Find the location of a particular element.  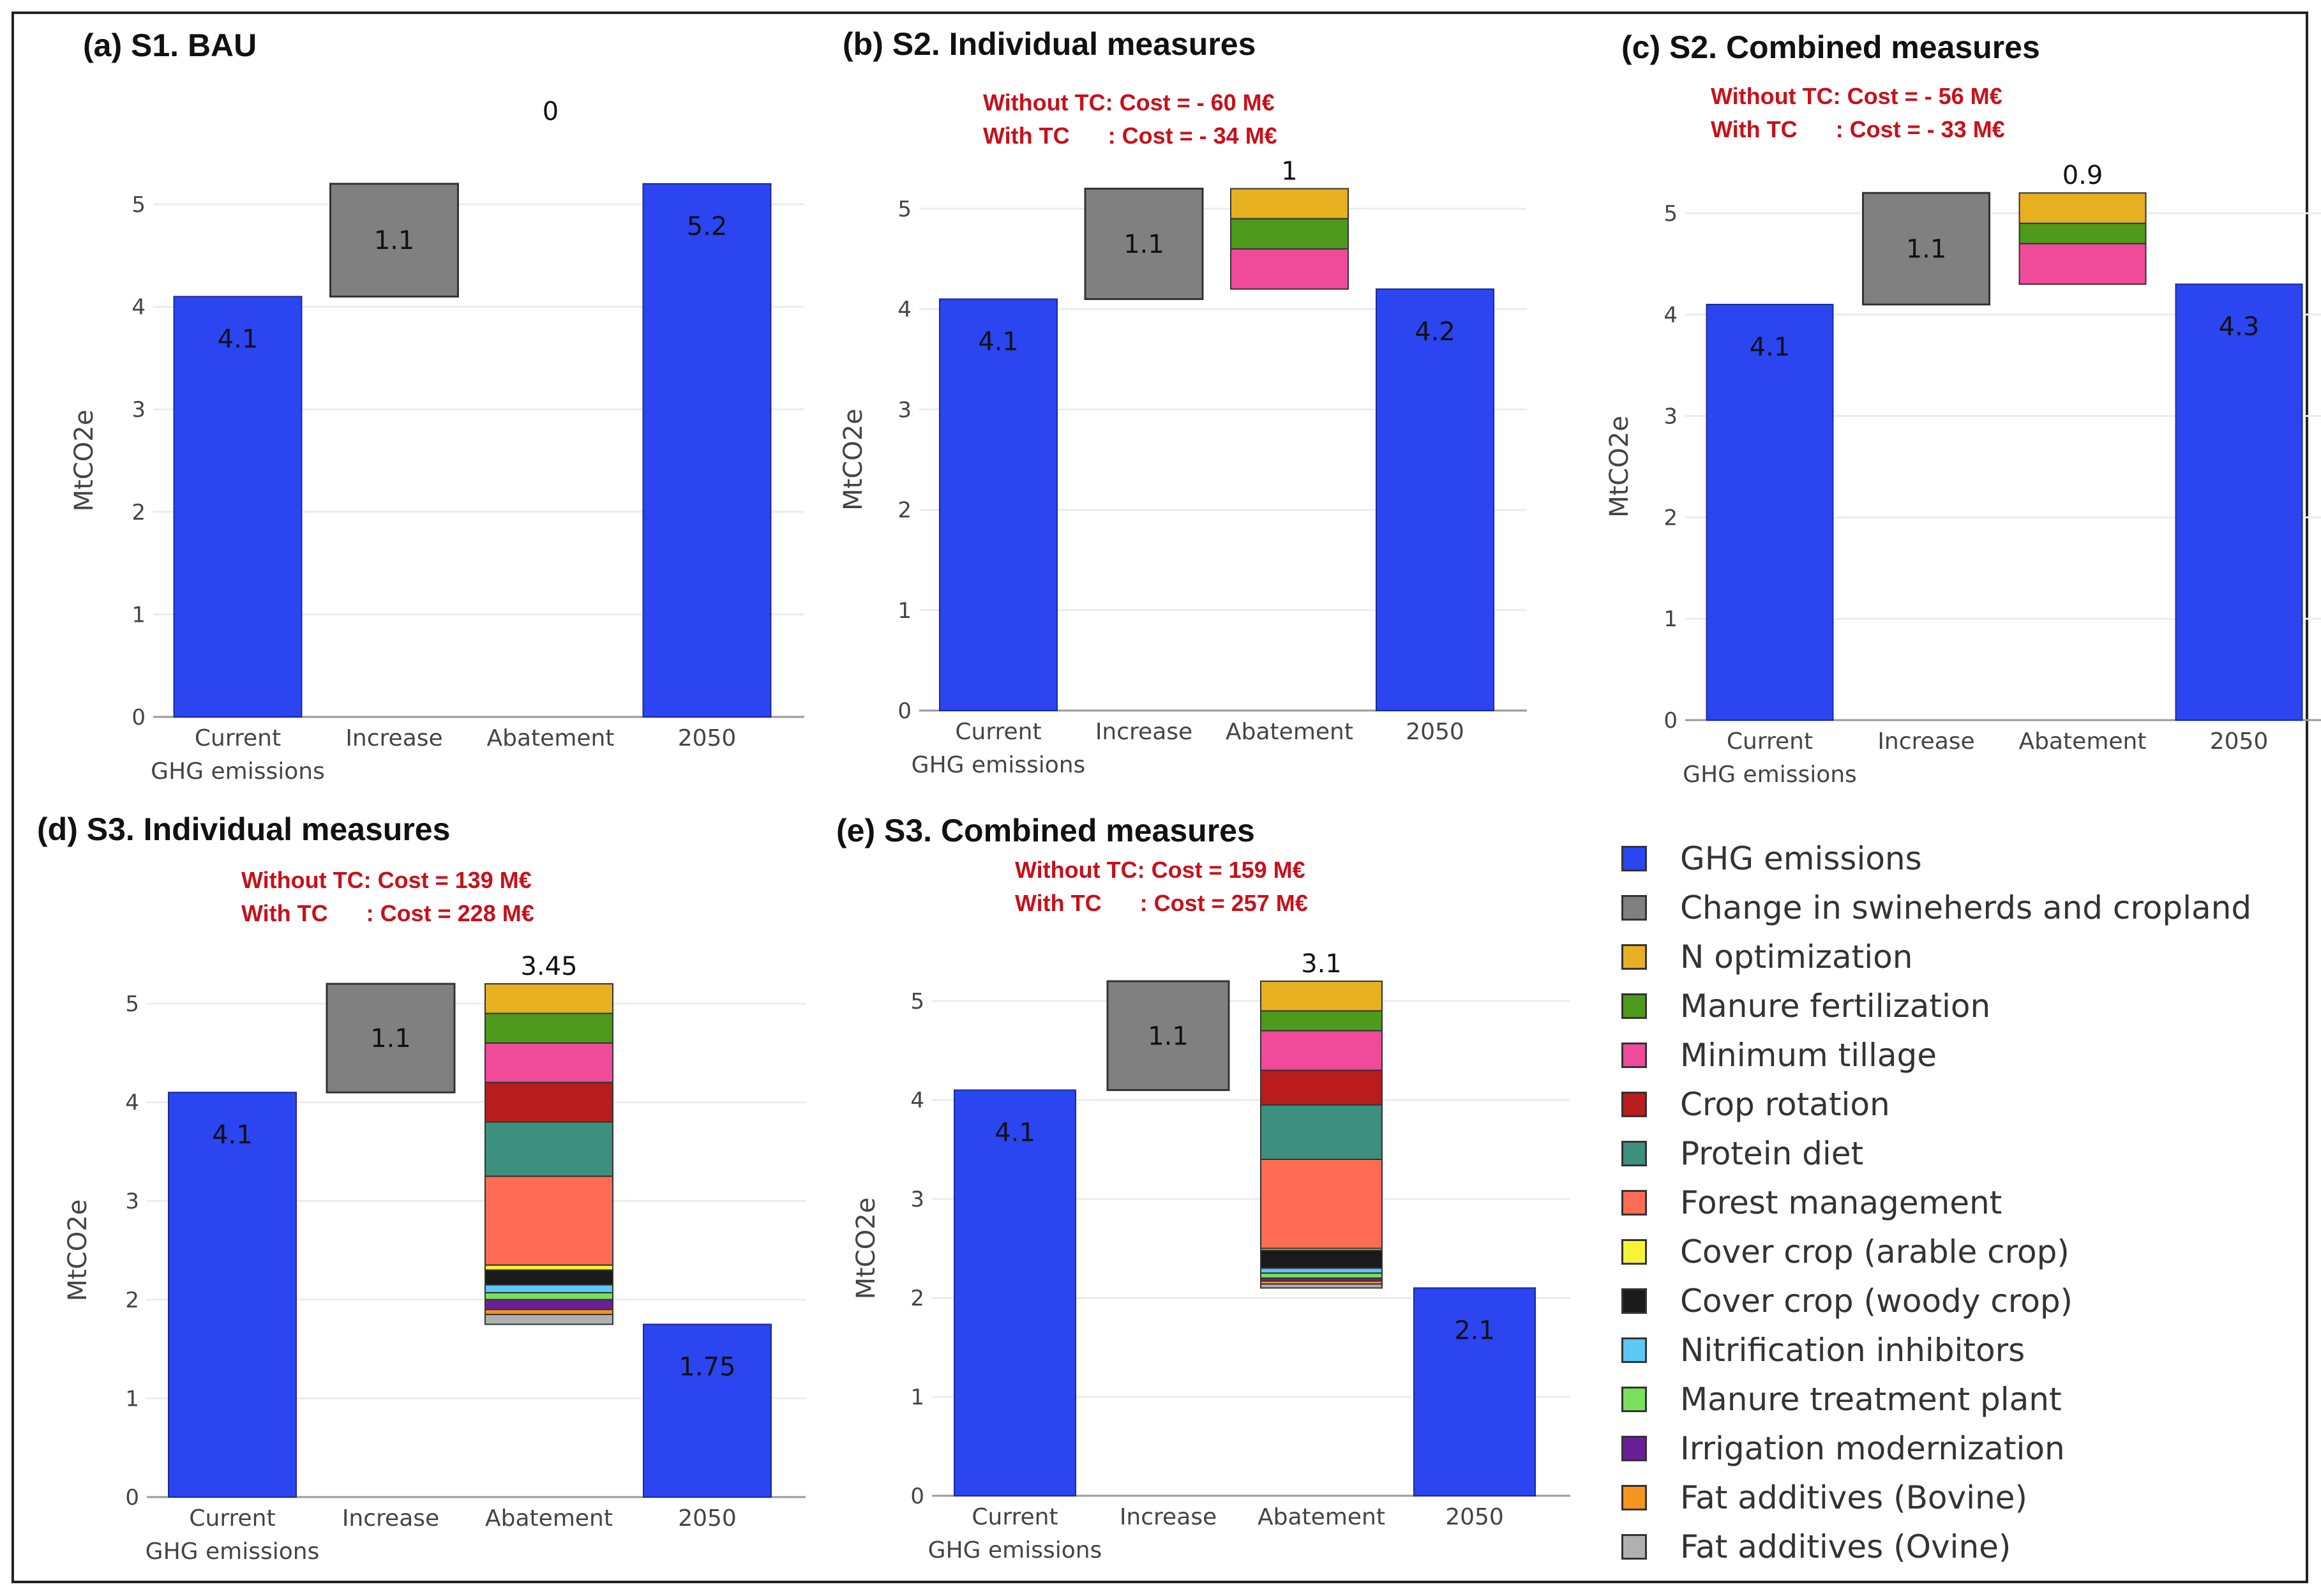

legend-item: Cover crop (woody crop) is located at coordinates (1847, 1301).